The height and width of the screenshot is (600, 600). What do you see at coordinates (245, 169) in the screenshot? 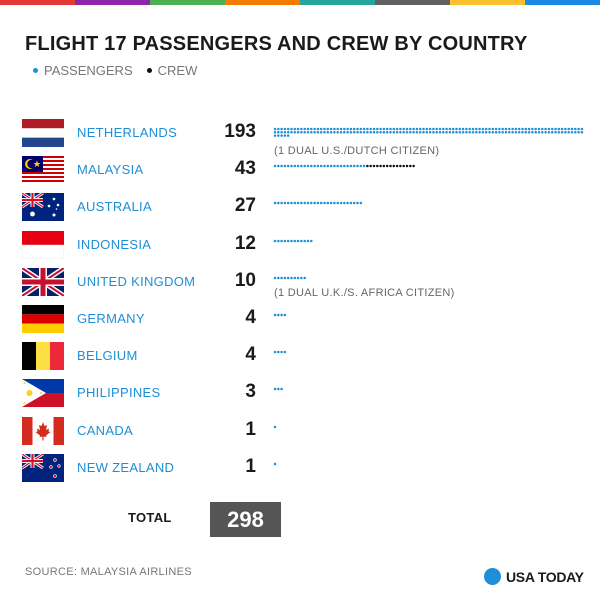
I see `count-label: 43` at bounding box center [245, 169].